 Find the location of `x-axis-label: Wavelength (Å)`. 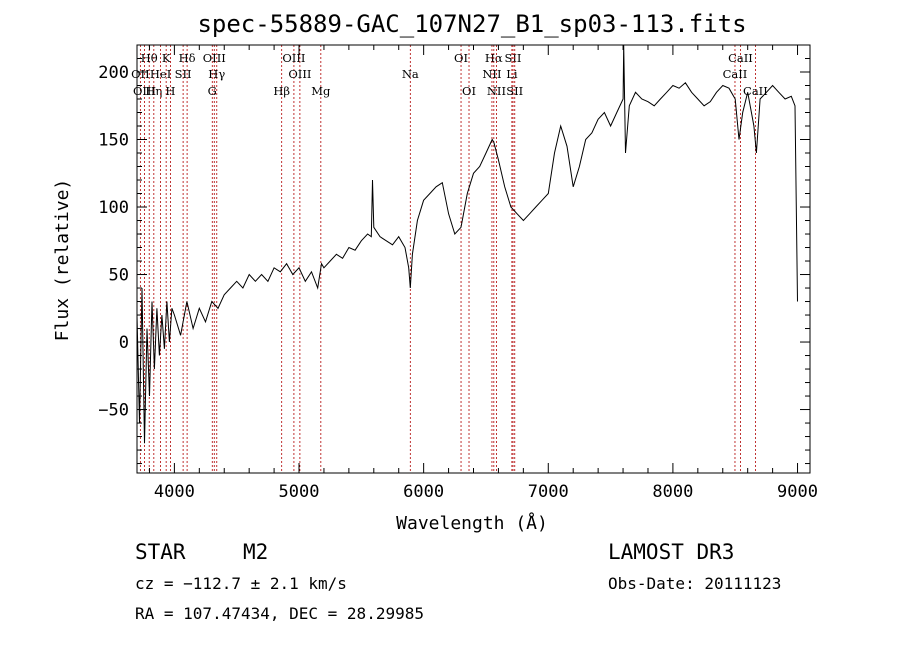

x-axis-label: Wavelength (Å) is located at coordinates (472, 523).